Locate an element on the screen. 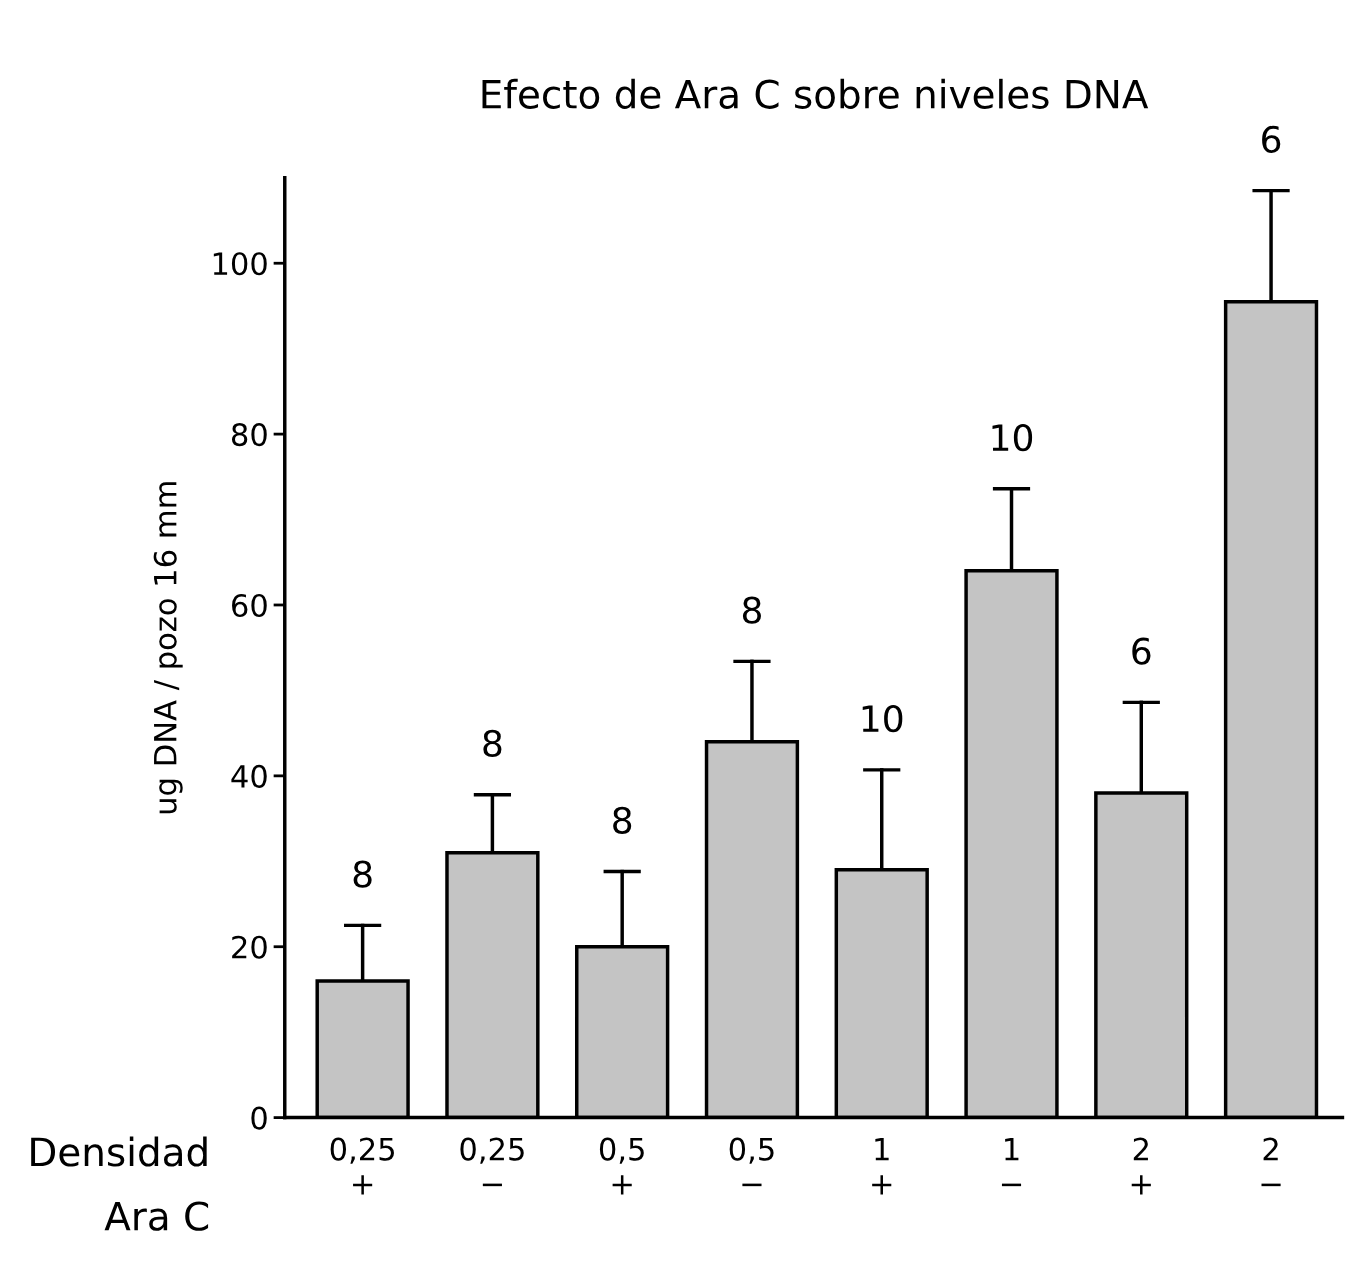 The width and height of the screenshot is (1356, 1270). y-tick-label: 60 is located at coordinates (249, 605).